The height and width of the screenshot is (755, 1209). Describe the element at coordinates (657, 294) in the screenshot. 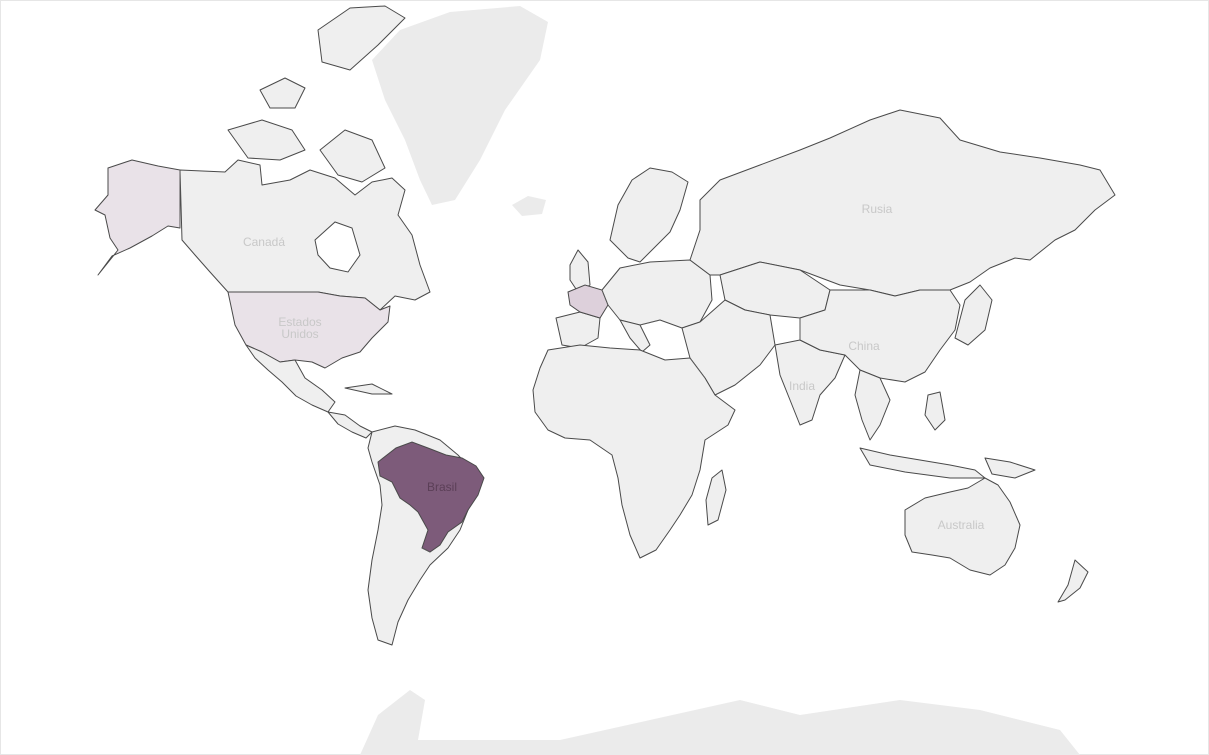

I see `central-europe` at that location.